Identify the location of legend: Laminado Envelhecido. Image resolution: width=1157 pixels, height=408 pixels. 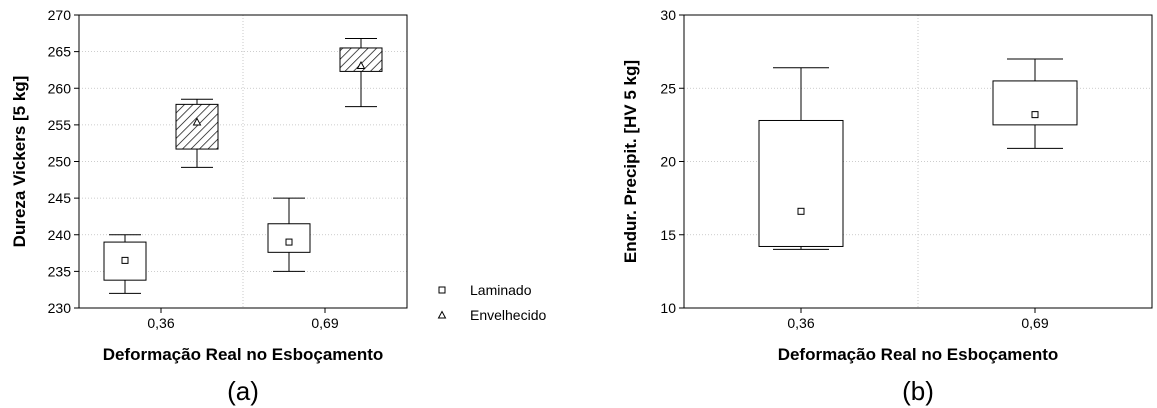
(491, 302).